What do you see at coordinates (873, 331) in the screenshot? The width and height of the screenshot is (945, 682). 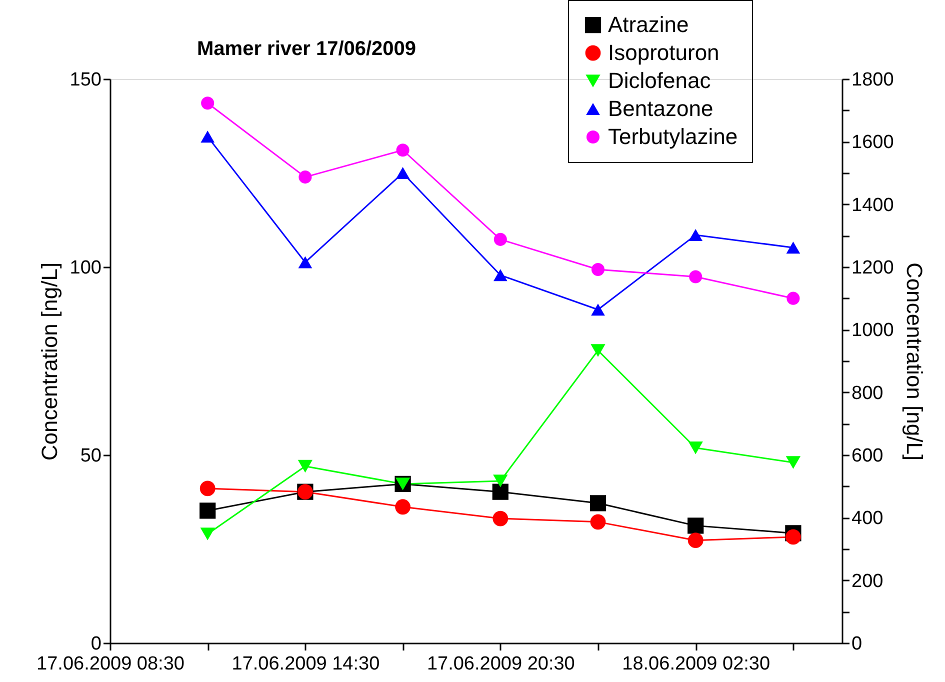 I see `y2-tick-label: 1000` at bounding box center [873, 331].